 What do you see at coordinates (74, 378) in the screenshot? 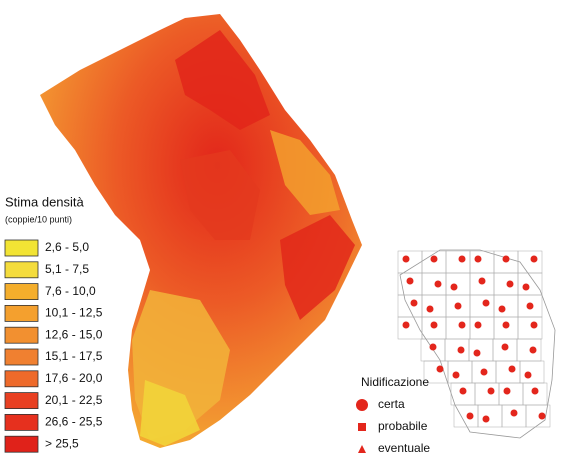
I see `legend-label: 17,6 - 20,0` at bounding box center [74, 378].